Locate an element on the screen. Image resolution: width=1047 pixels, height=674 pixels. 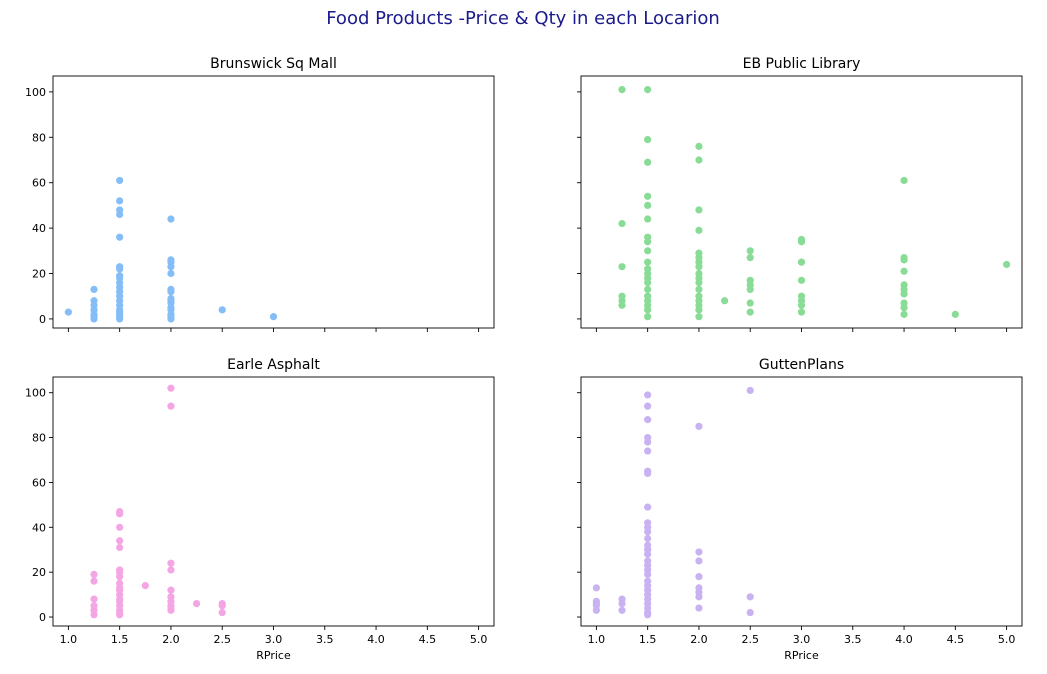
y-tick-label: 40 is located at coordinates (39, 228).